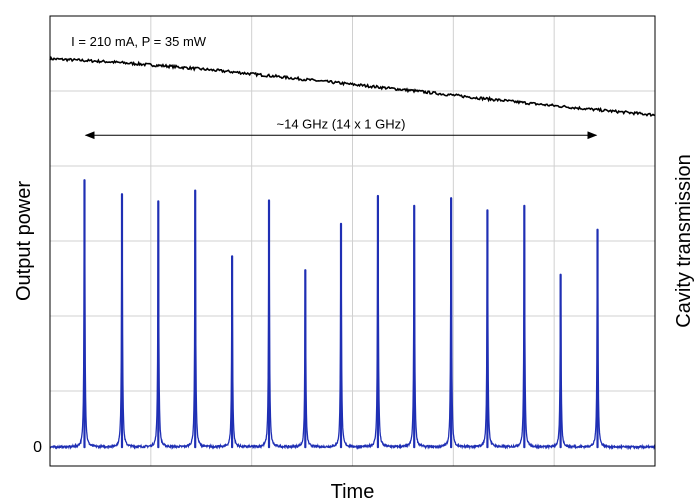 The image size is (696, 504). What do you see at coordinates (684, 240) in the screenshot?
I see `y2-axis-label: Cavity transmission` at bounding box center [684, 240].